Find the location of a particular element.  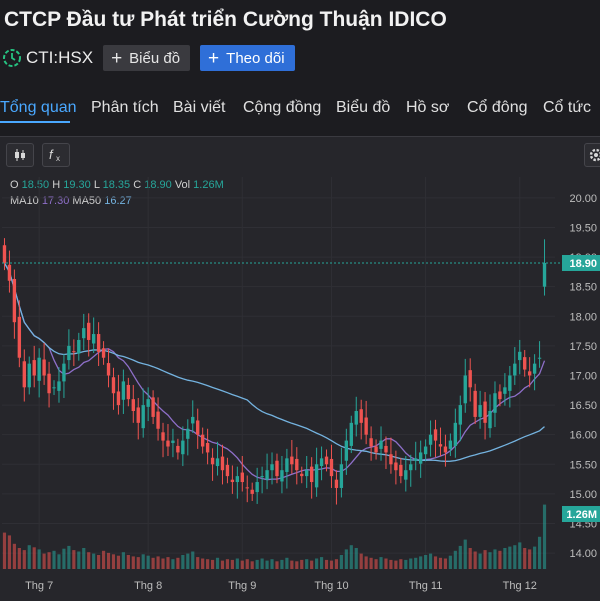

tab-overview: Tổng quan is located at coordinates (38, 107).